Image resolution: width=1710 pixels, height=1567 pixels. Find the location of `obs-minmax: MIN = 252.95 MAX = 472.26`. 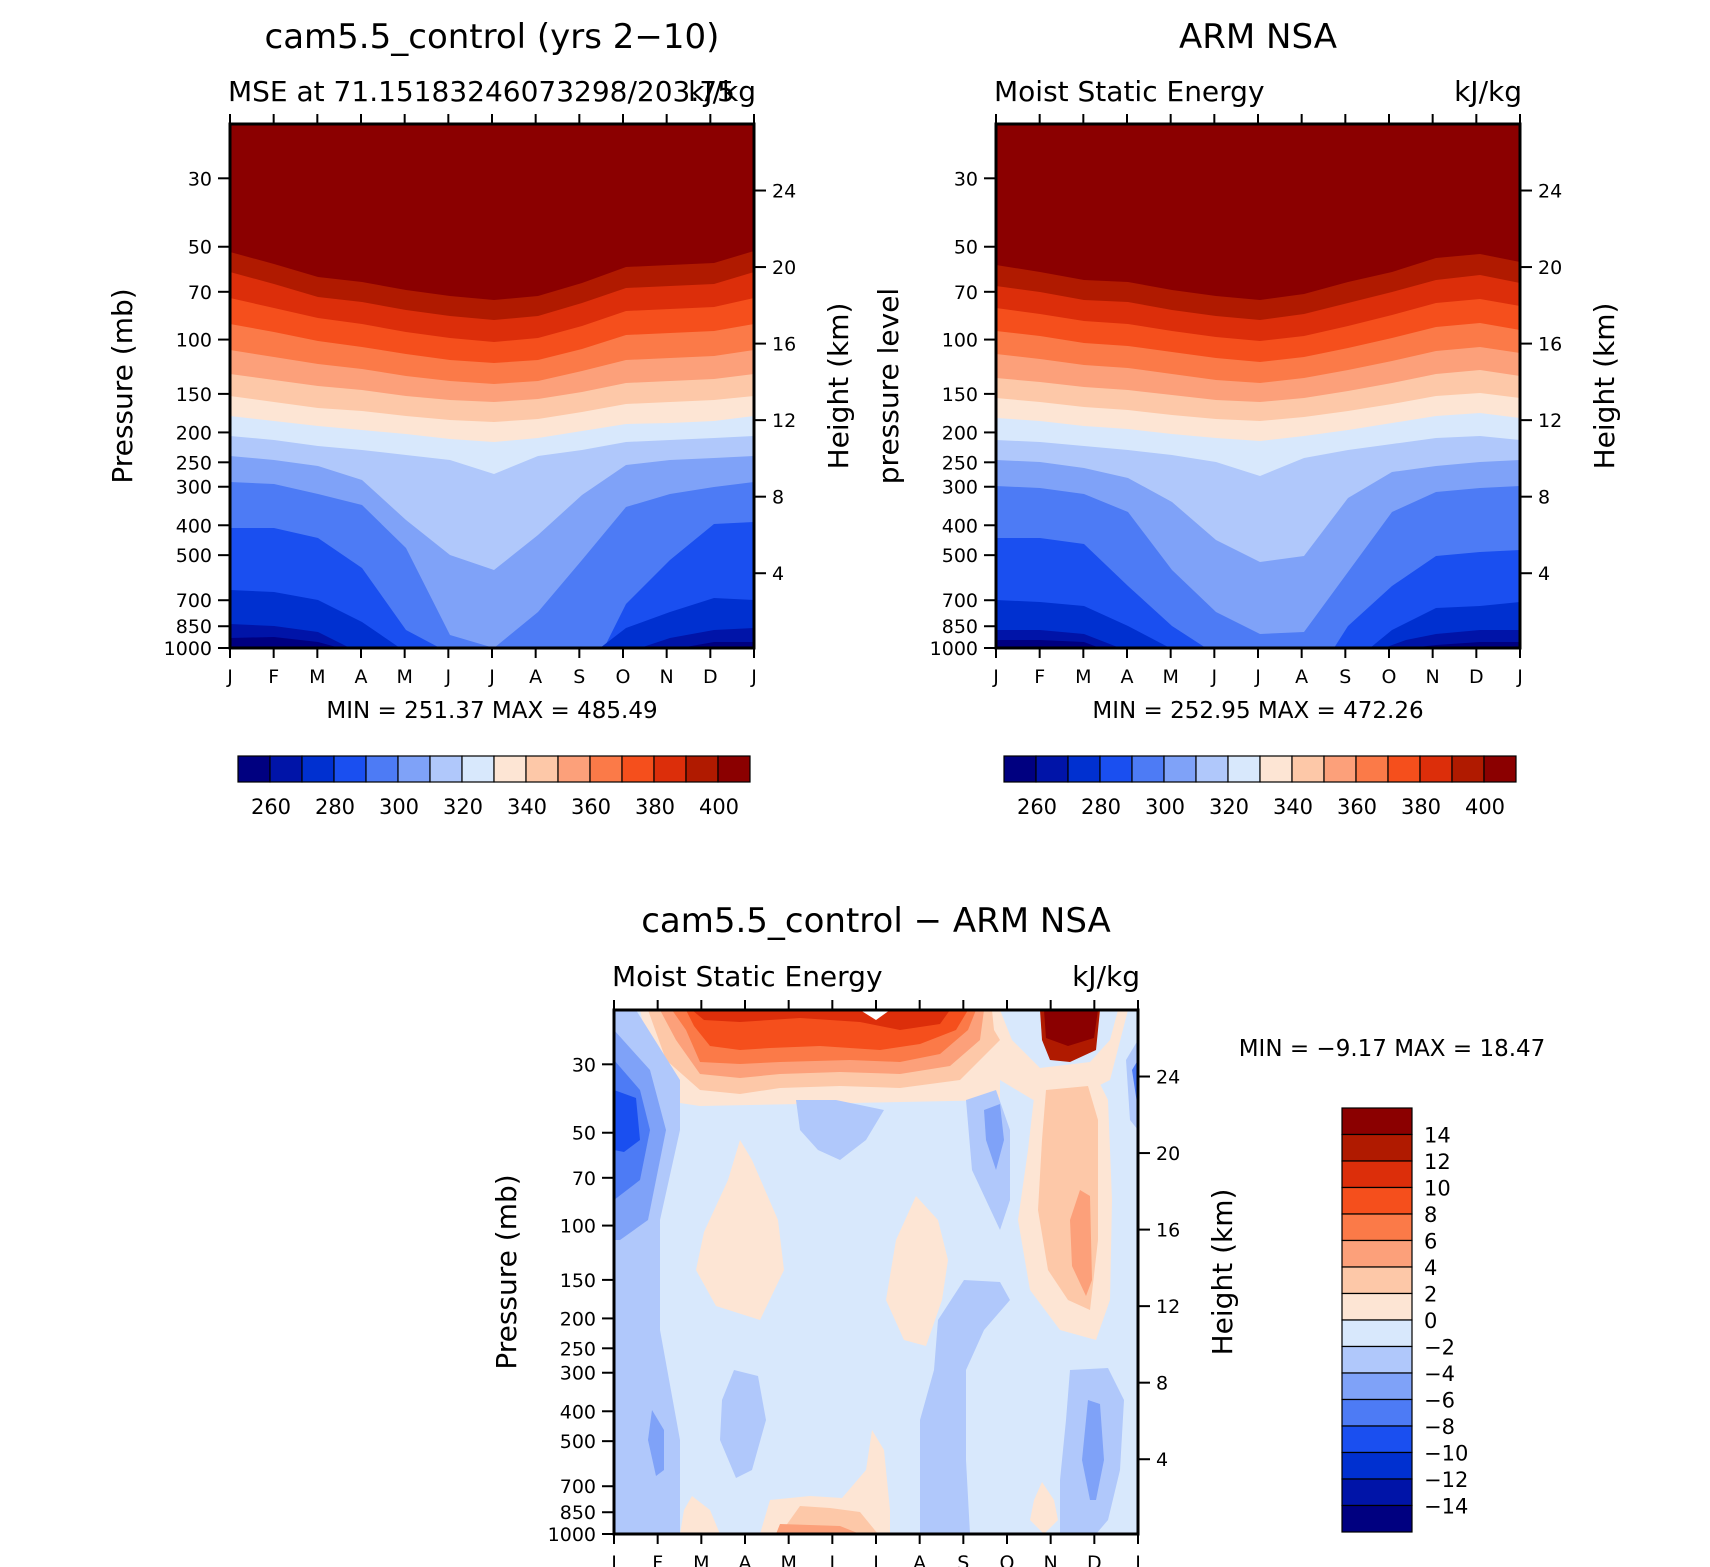

obs-minmax: MIN = 252.95 MAX = 472.26 is located at coordinates (1257, 711).